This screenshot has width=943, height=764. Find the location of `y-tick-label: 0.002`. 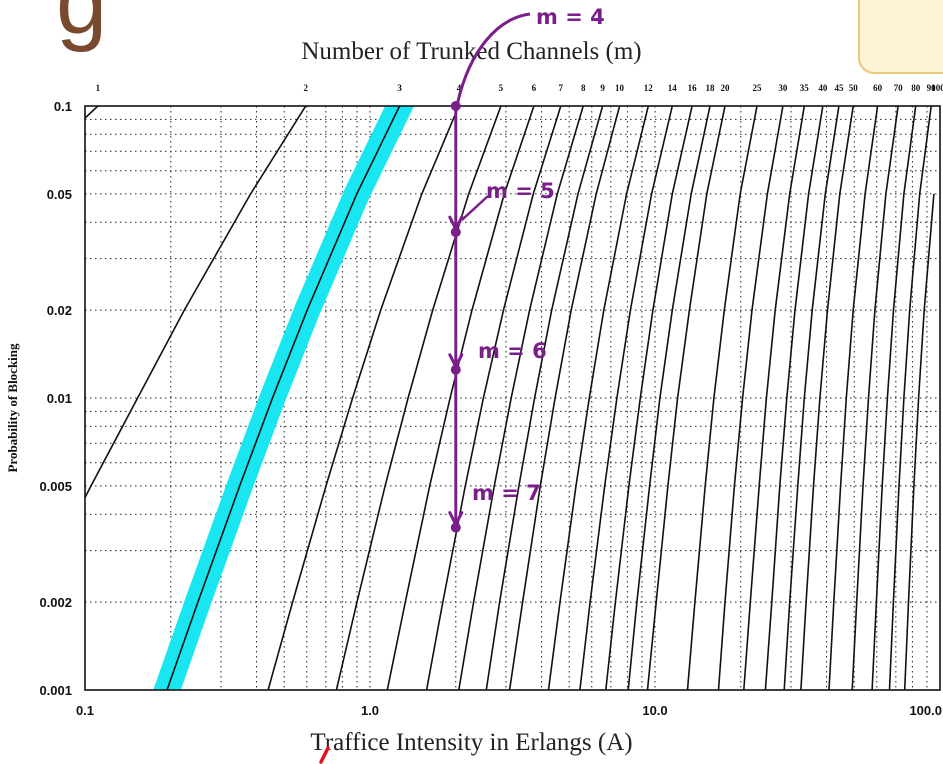

y-tick-label: 0.002 is located at coordinates (55, 602).